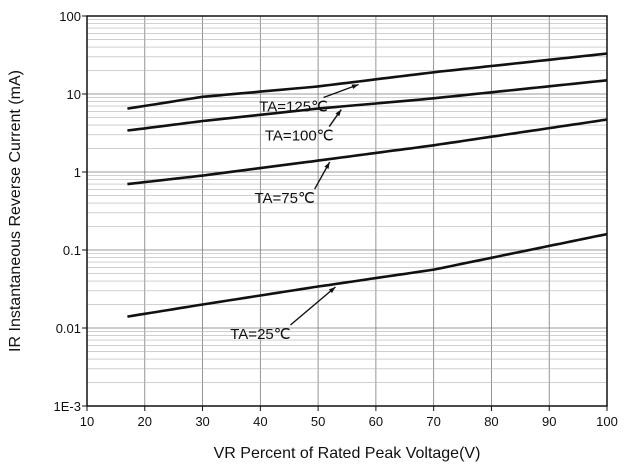  What do you see at coordinates (376, 421) in the screenshot?
I see `x-tick-label: 60` at bounding box center [376, 421].